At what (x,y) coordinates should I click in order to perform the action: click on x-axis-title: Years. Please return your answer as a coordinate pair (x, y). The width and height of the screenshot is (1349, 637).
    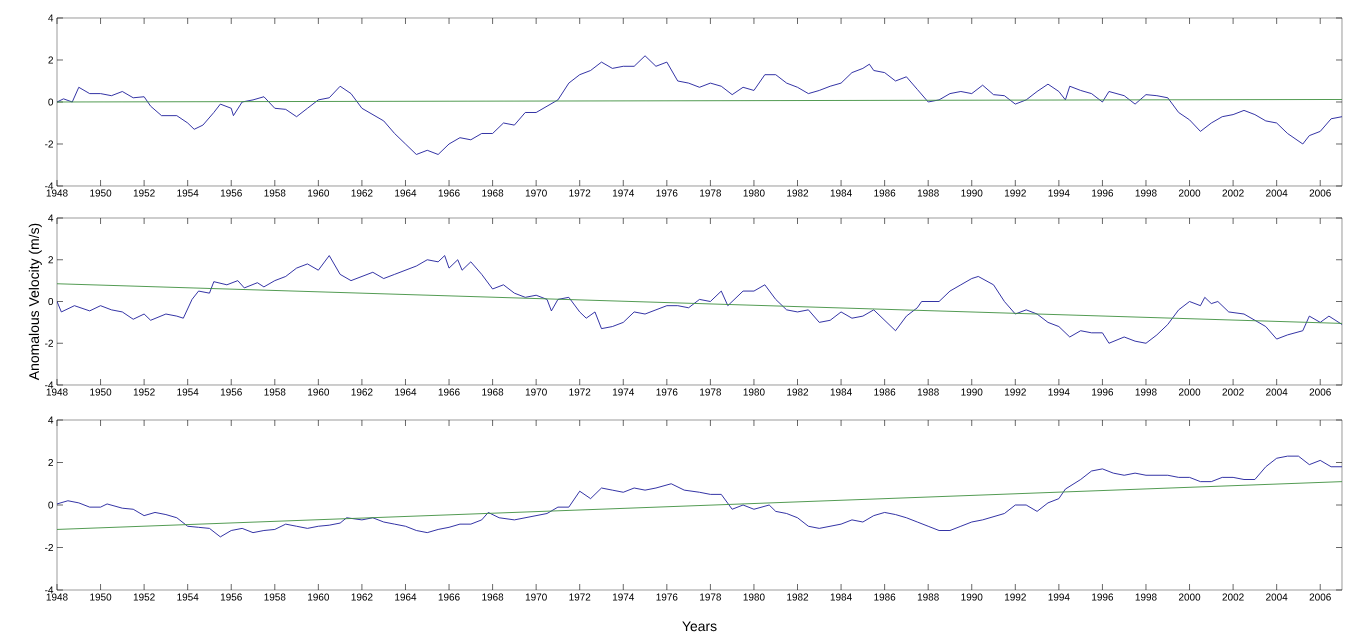
    Looking at the image, I should click on (699, 626).